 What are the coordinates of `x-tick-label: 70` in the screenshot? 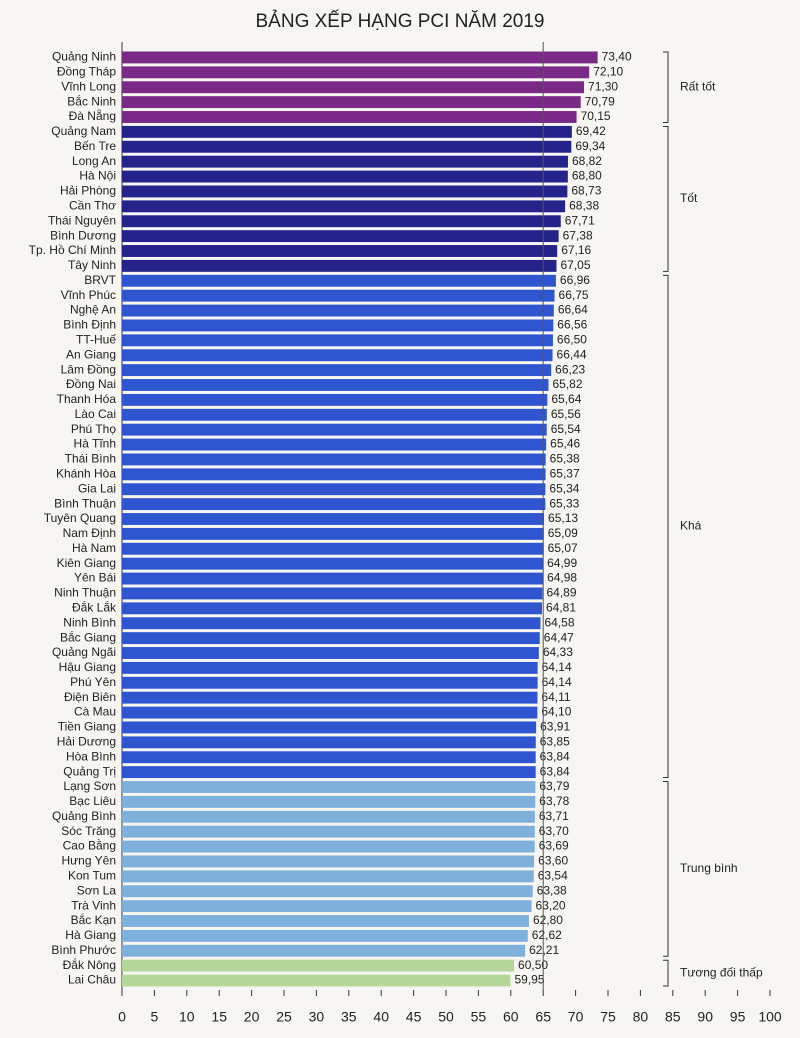 It's located at (576, 1017).